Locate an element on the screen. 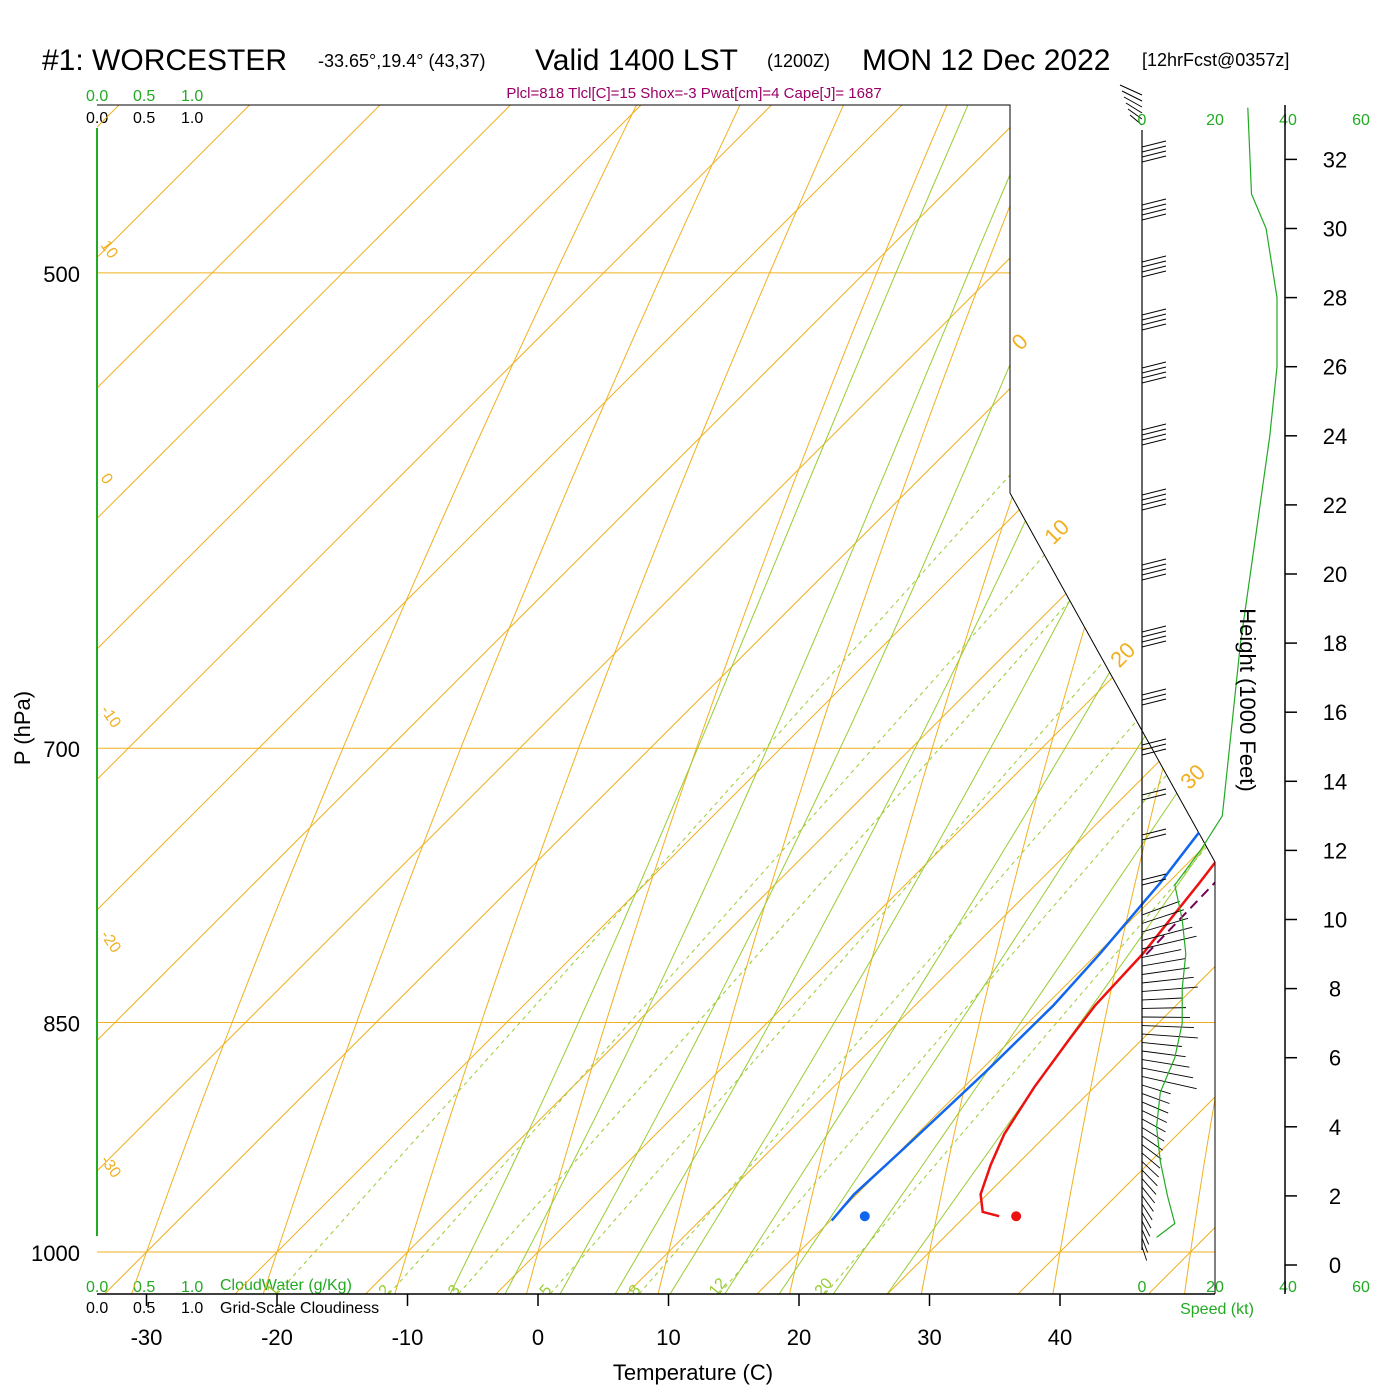  height-tick-label-4: 4 is located at coordinates (1335, 1127).